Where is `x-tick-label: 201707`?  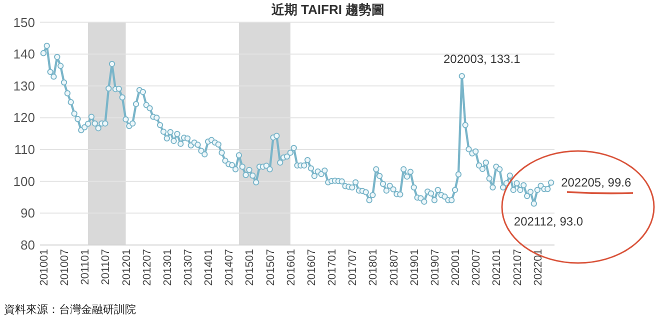
x-tick-label: 201707 is located at coordinates (353, 267).